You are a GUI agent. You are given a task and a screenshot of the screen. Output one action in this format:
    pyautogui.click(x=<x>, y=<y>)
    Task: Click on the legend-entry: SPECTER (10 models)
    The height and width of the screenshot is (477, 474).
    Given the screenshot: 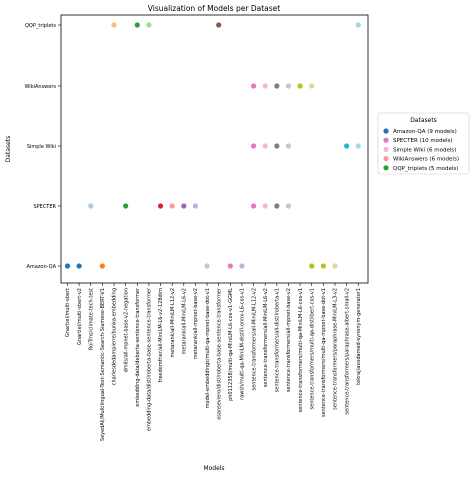 What is the action you would take?
    pyautogui.click(x=423, y=141)
    